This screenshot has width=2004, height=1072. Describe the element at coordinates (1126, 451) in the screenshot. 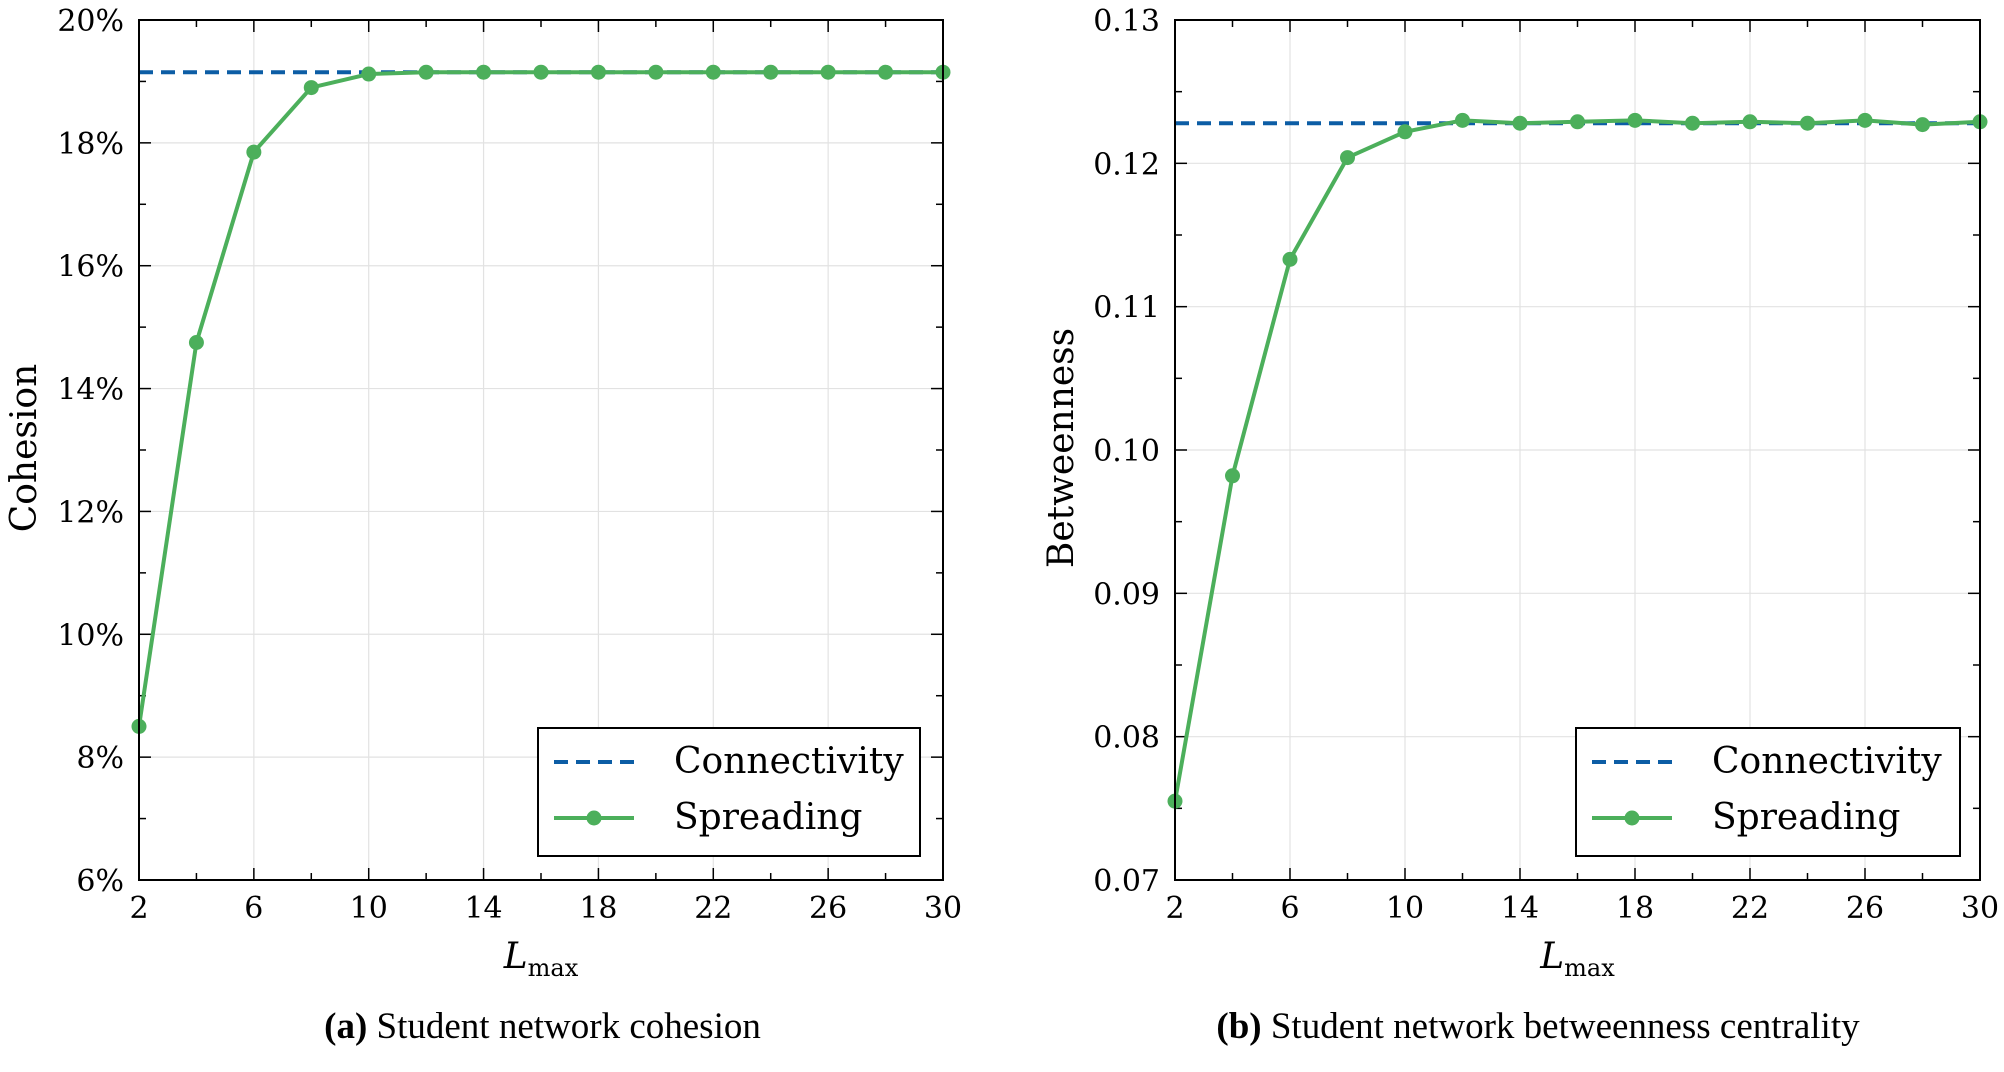

I see `y-tick-label: 0.10` at that location.